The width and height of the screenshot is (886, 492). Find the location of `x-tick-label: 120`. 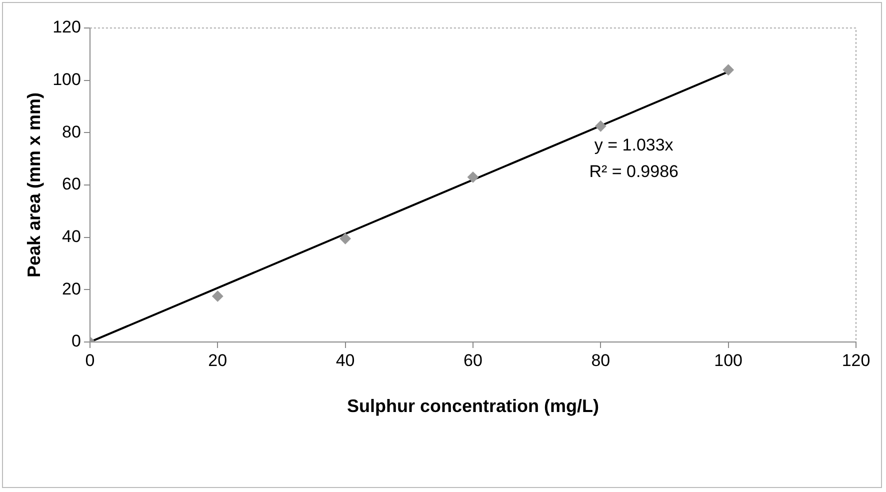

x-tick-label: 120 is located at coordinates (856, 360).